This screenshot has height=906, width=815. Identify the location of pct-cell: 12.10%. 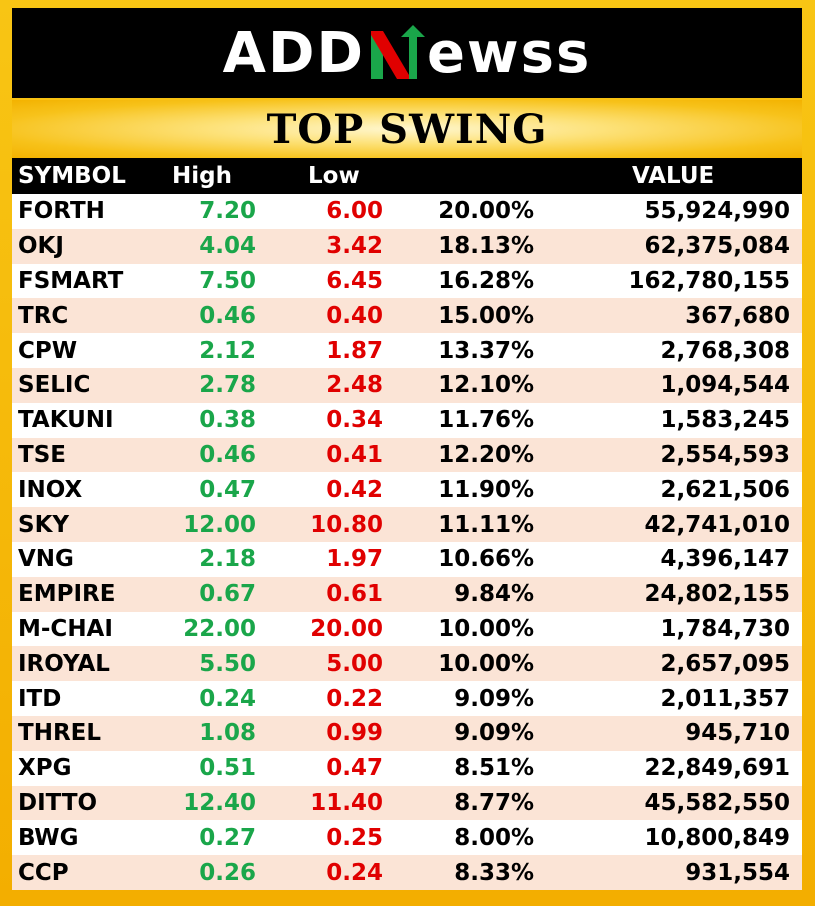
(486, 385).